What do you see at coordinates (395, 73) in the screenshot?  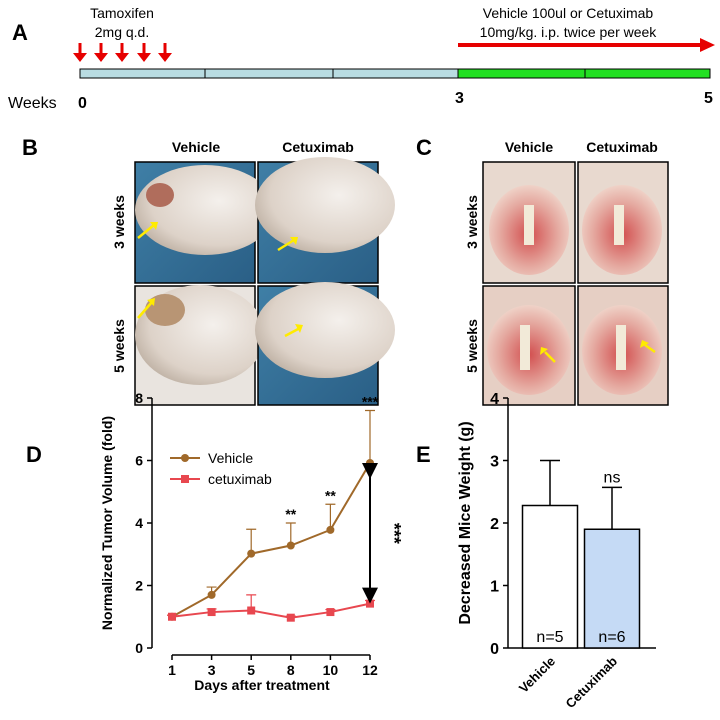 I see `timeline-bar` at bounding box center [395, 73].